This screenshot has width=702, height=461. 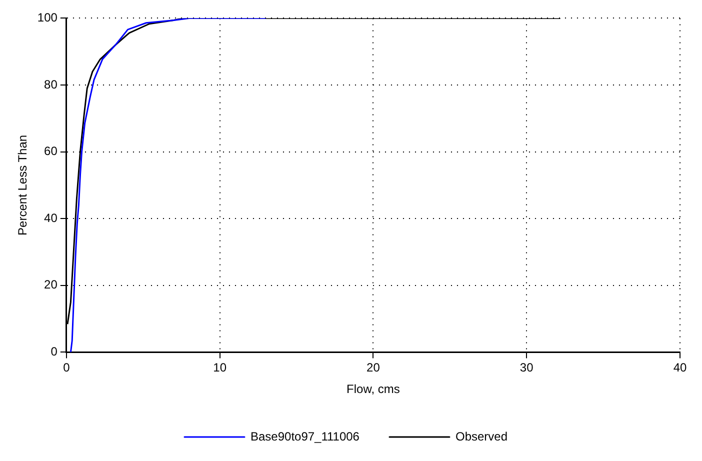 I want to click on x-axis-title: Flow, cms, so click(x=373, y=389).